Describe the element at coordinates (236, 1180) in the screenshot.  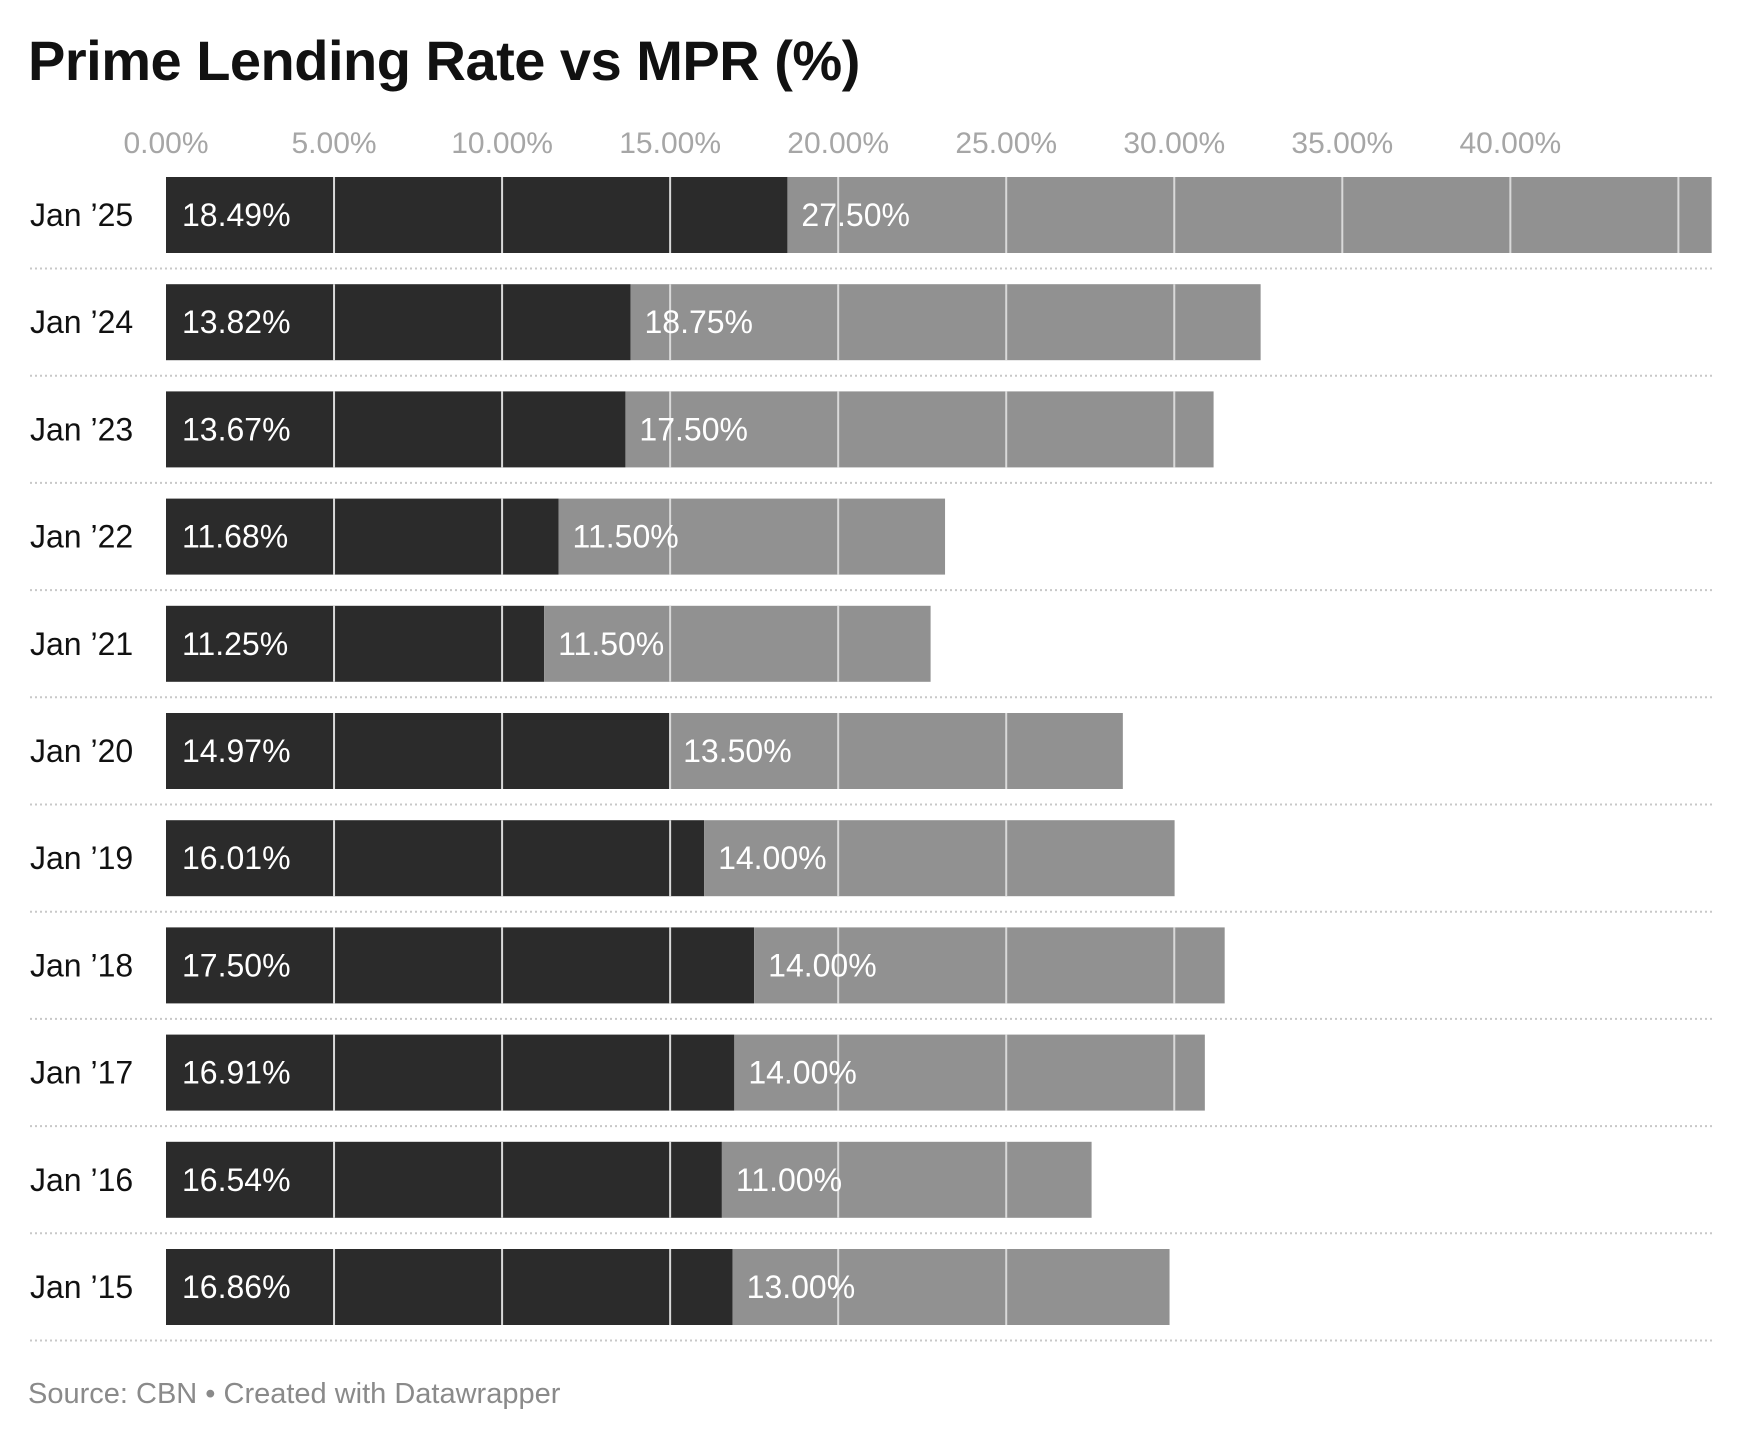
I see `data-label-prime-lending-rate: 16.54%` at that location.